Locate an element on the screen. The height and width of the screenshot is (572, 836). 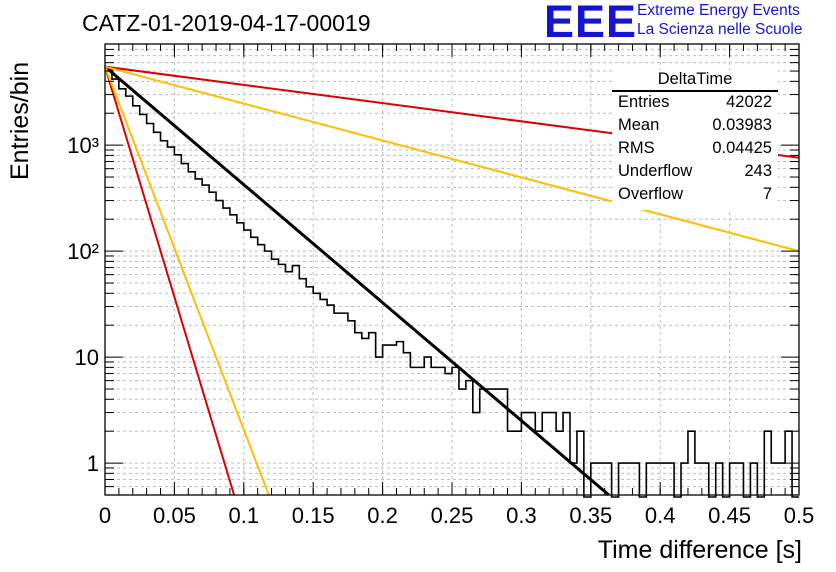
x-tick-label: 0.25 is located at coordinates (452, 515).